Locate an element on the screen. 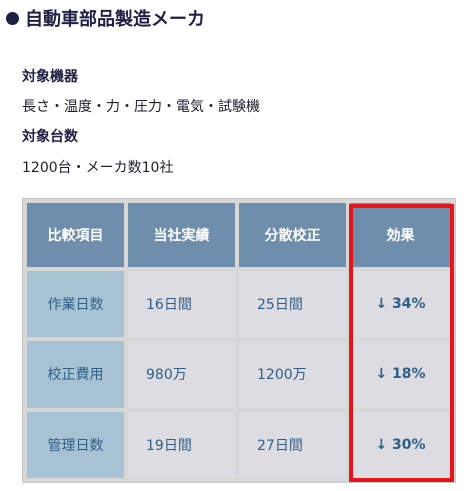 The width and height of the screenshot is (471, 491). distributed-calibration-cell: 1200万 is located at coordinates (292, 374).